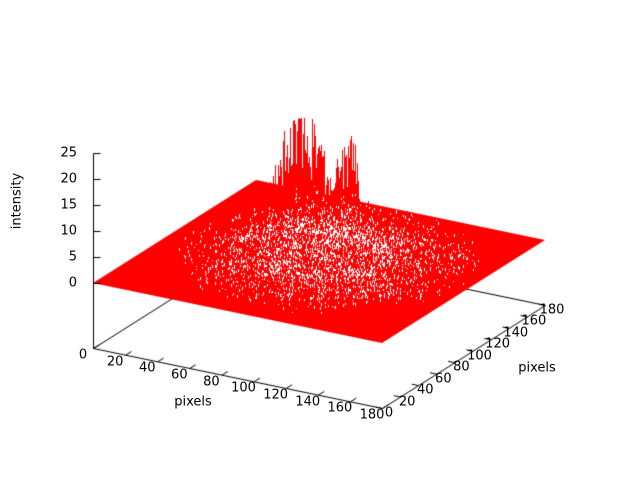  Describe the element at coordinates (17, 201) in the screenshot. I see `z-axis-label: intensity` at that location.